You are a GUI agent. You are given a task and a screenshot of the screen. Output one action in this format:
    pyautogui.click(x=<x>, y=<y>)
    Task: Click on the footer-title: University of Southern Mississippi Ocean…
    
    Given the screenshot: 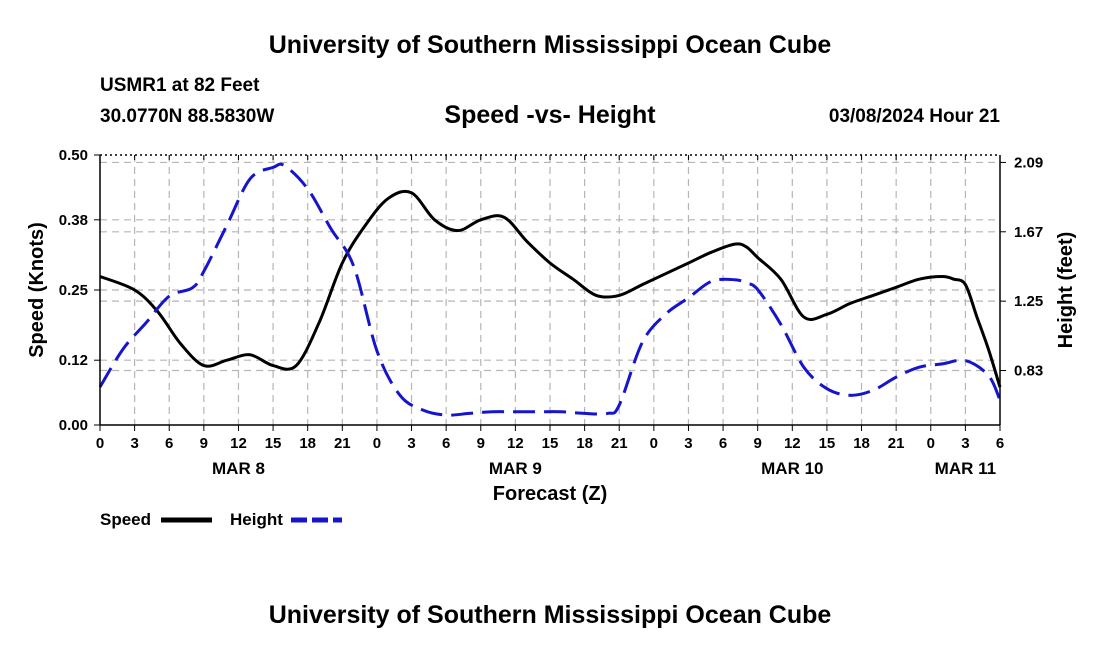 What is the action you would take?
    pyautogui.click(x=550, y=615)
    